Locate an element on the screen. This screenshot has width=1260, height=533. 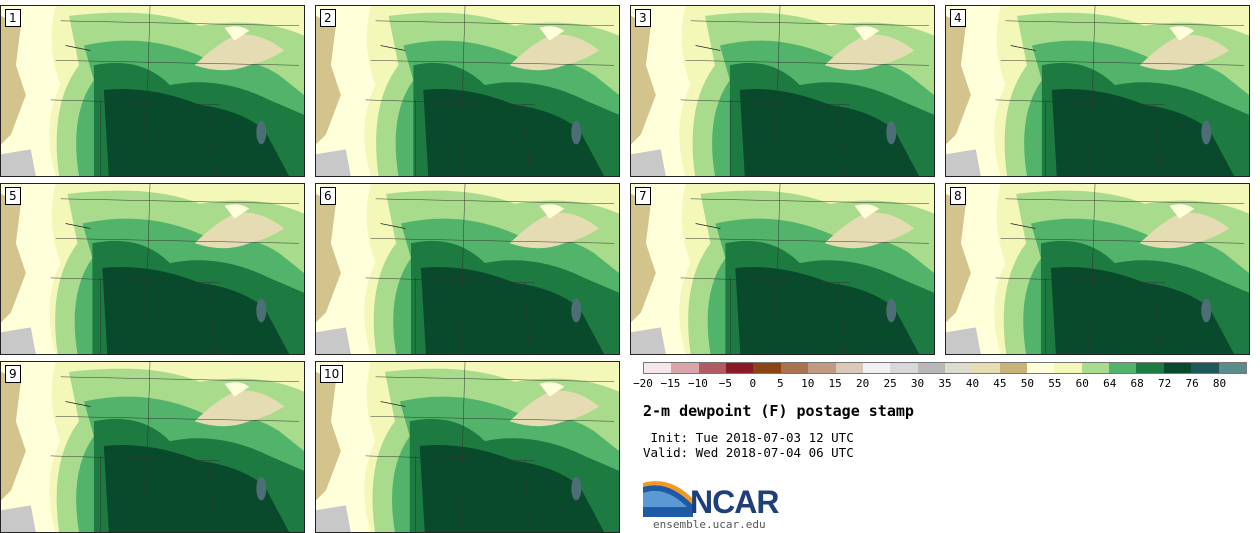
ensemble-member-panel-5: 5 is located at coordinates (152, 269).